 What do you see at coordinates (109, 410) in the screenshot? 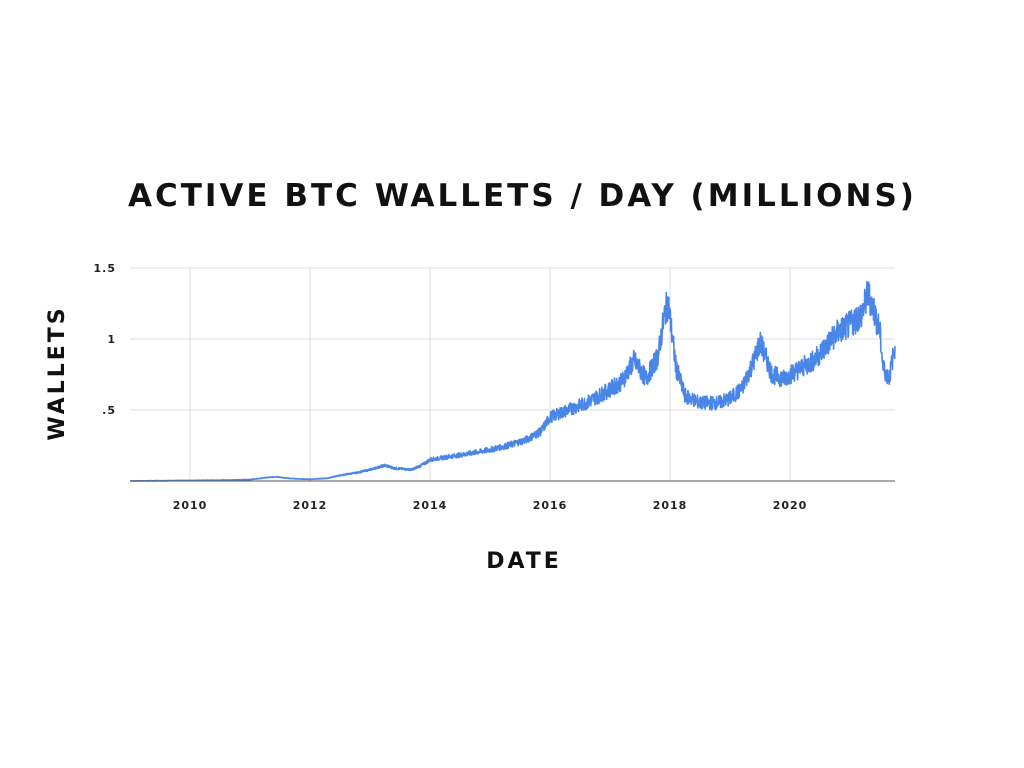
I see `y-tick-label: .5` at bounding box center [109, 410].